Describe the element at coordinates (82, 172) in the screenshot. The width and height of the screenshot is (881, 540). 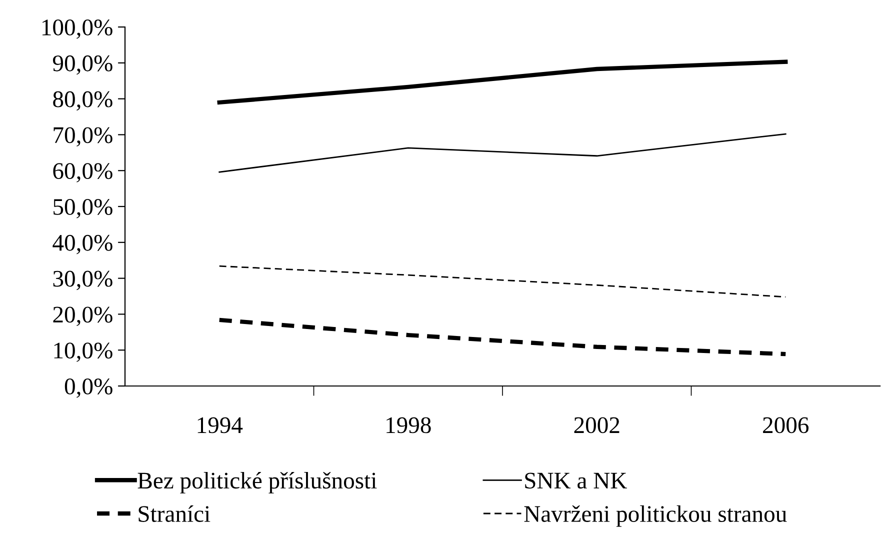
I see `y-tick-label: 60,0%` at that location.